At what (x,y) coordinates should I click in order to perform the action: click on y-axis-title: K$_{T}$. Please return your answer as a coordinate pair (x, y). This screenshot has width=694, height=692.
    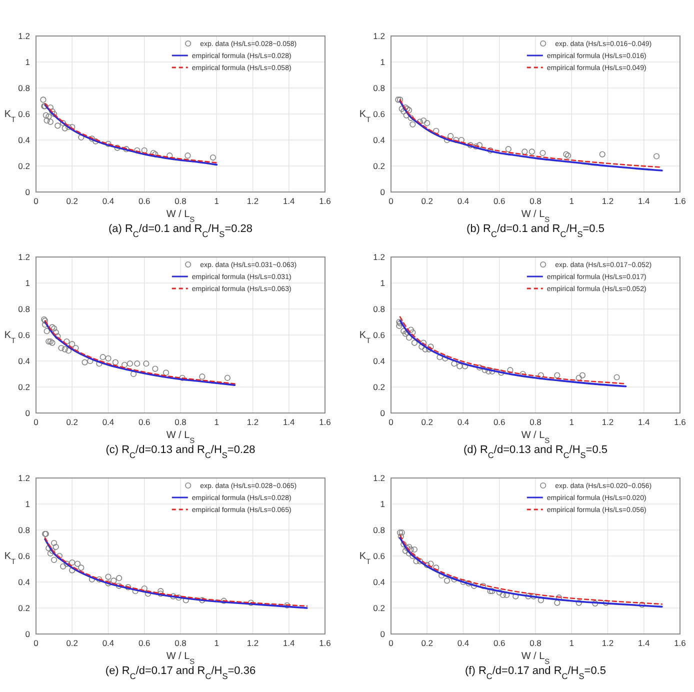
    Looking at the image, I should click on (365, 558).